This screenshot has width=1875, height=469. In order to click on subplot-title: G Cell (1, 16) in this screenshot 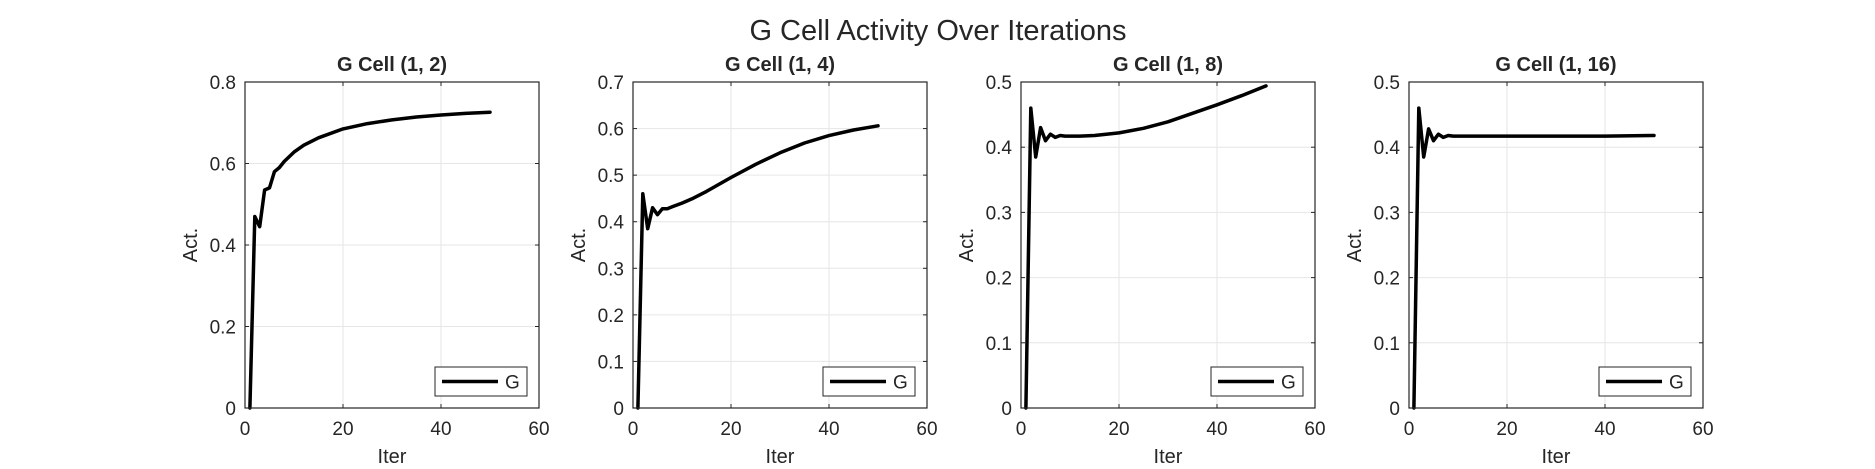, I will do `click(1555, 65)`.